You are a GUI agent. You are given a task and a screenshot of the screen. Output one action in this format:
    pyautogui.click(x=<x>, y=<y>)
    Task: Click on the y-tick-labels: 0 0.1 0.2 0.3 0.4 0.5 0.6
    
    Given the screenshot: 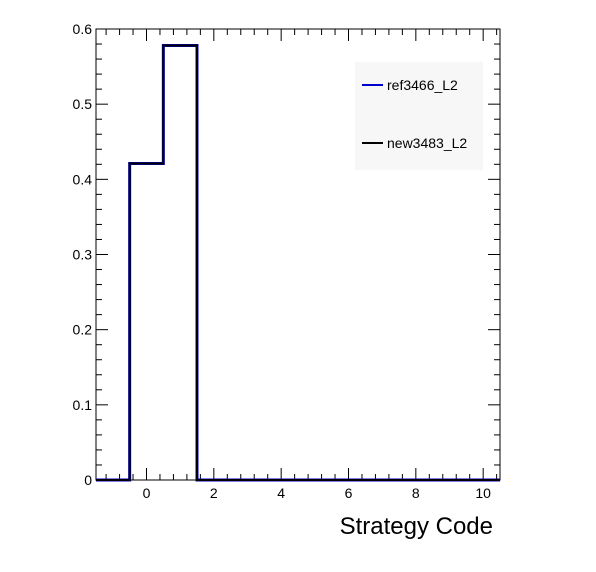 What is the action you would take?
    pyautogui.click(x=83, y=254)
    